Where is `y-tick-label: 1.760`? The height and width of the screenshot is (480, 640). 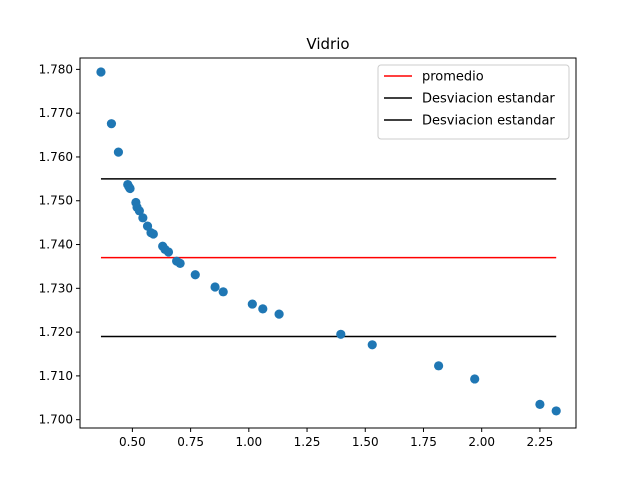 y-tick-label: 1.760 is located at coordinates (56, 157).